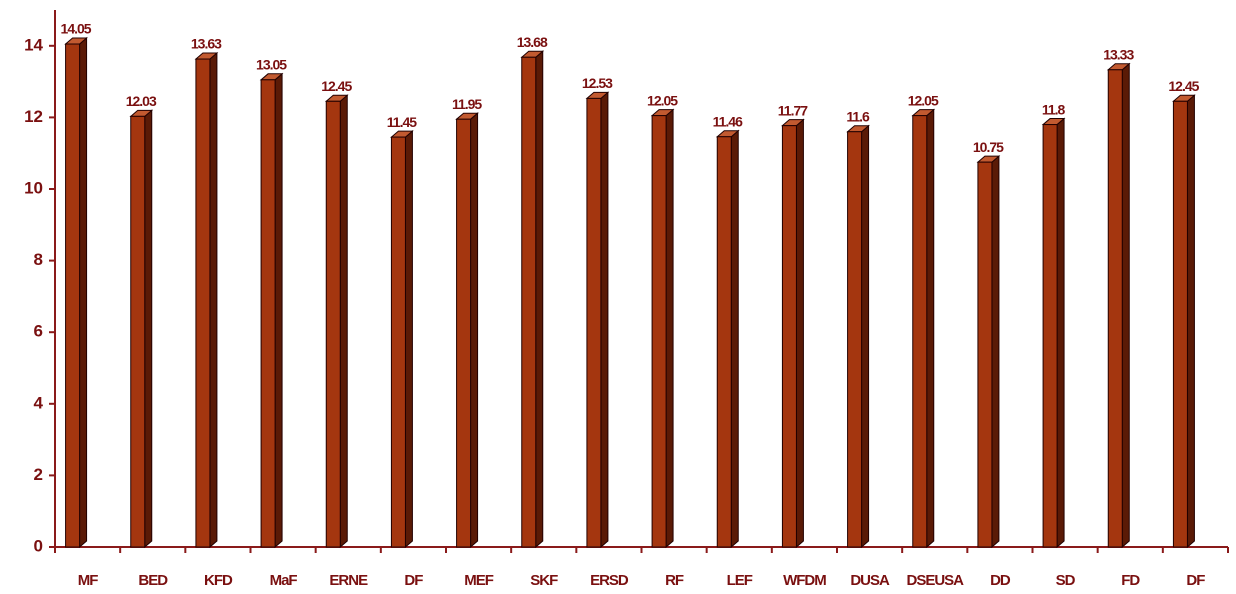  I want to click on x-tick-label: RF, so click(674, 580).